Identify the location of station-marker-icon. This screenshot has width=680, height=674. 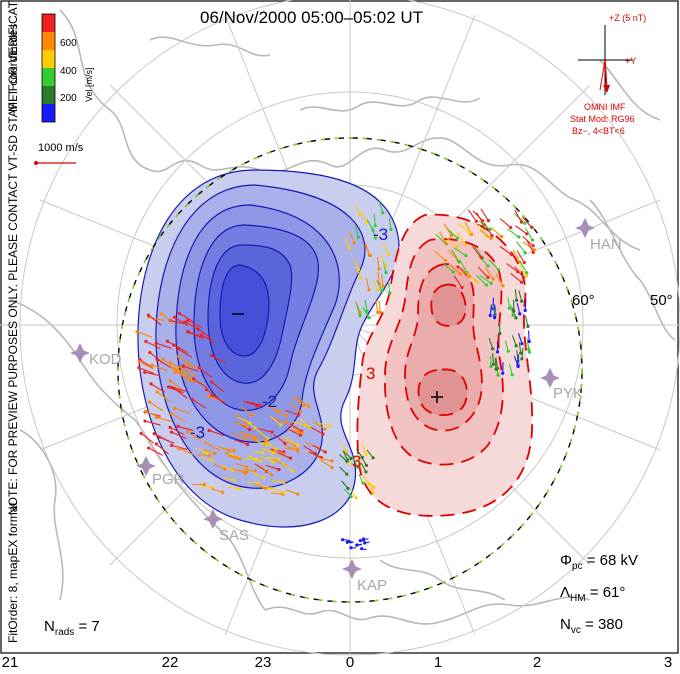
(585, 228).